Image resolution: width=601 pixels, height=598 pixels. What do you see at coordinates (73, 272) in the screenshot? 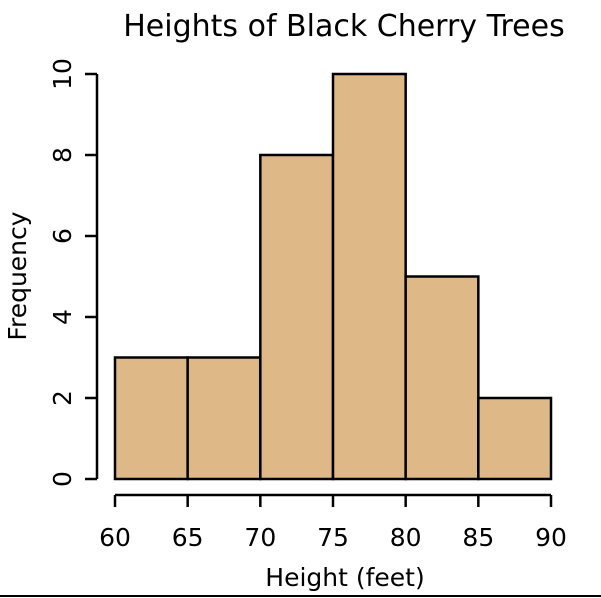
I see `y-axis: 0 2 4 6 8 10` at bounding box center [73, 272].